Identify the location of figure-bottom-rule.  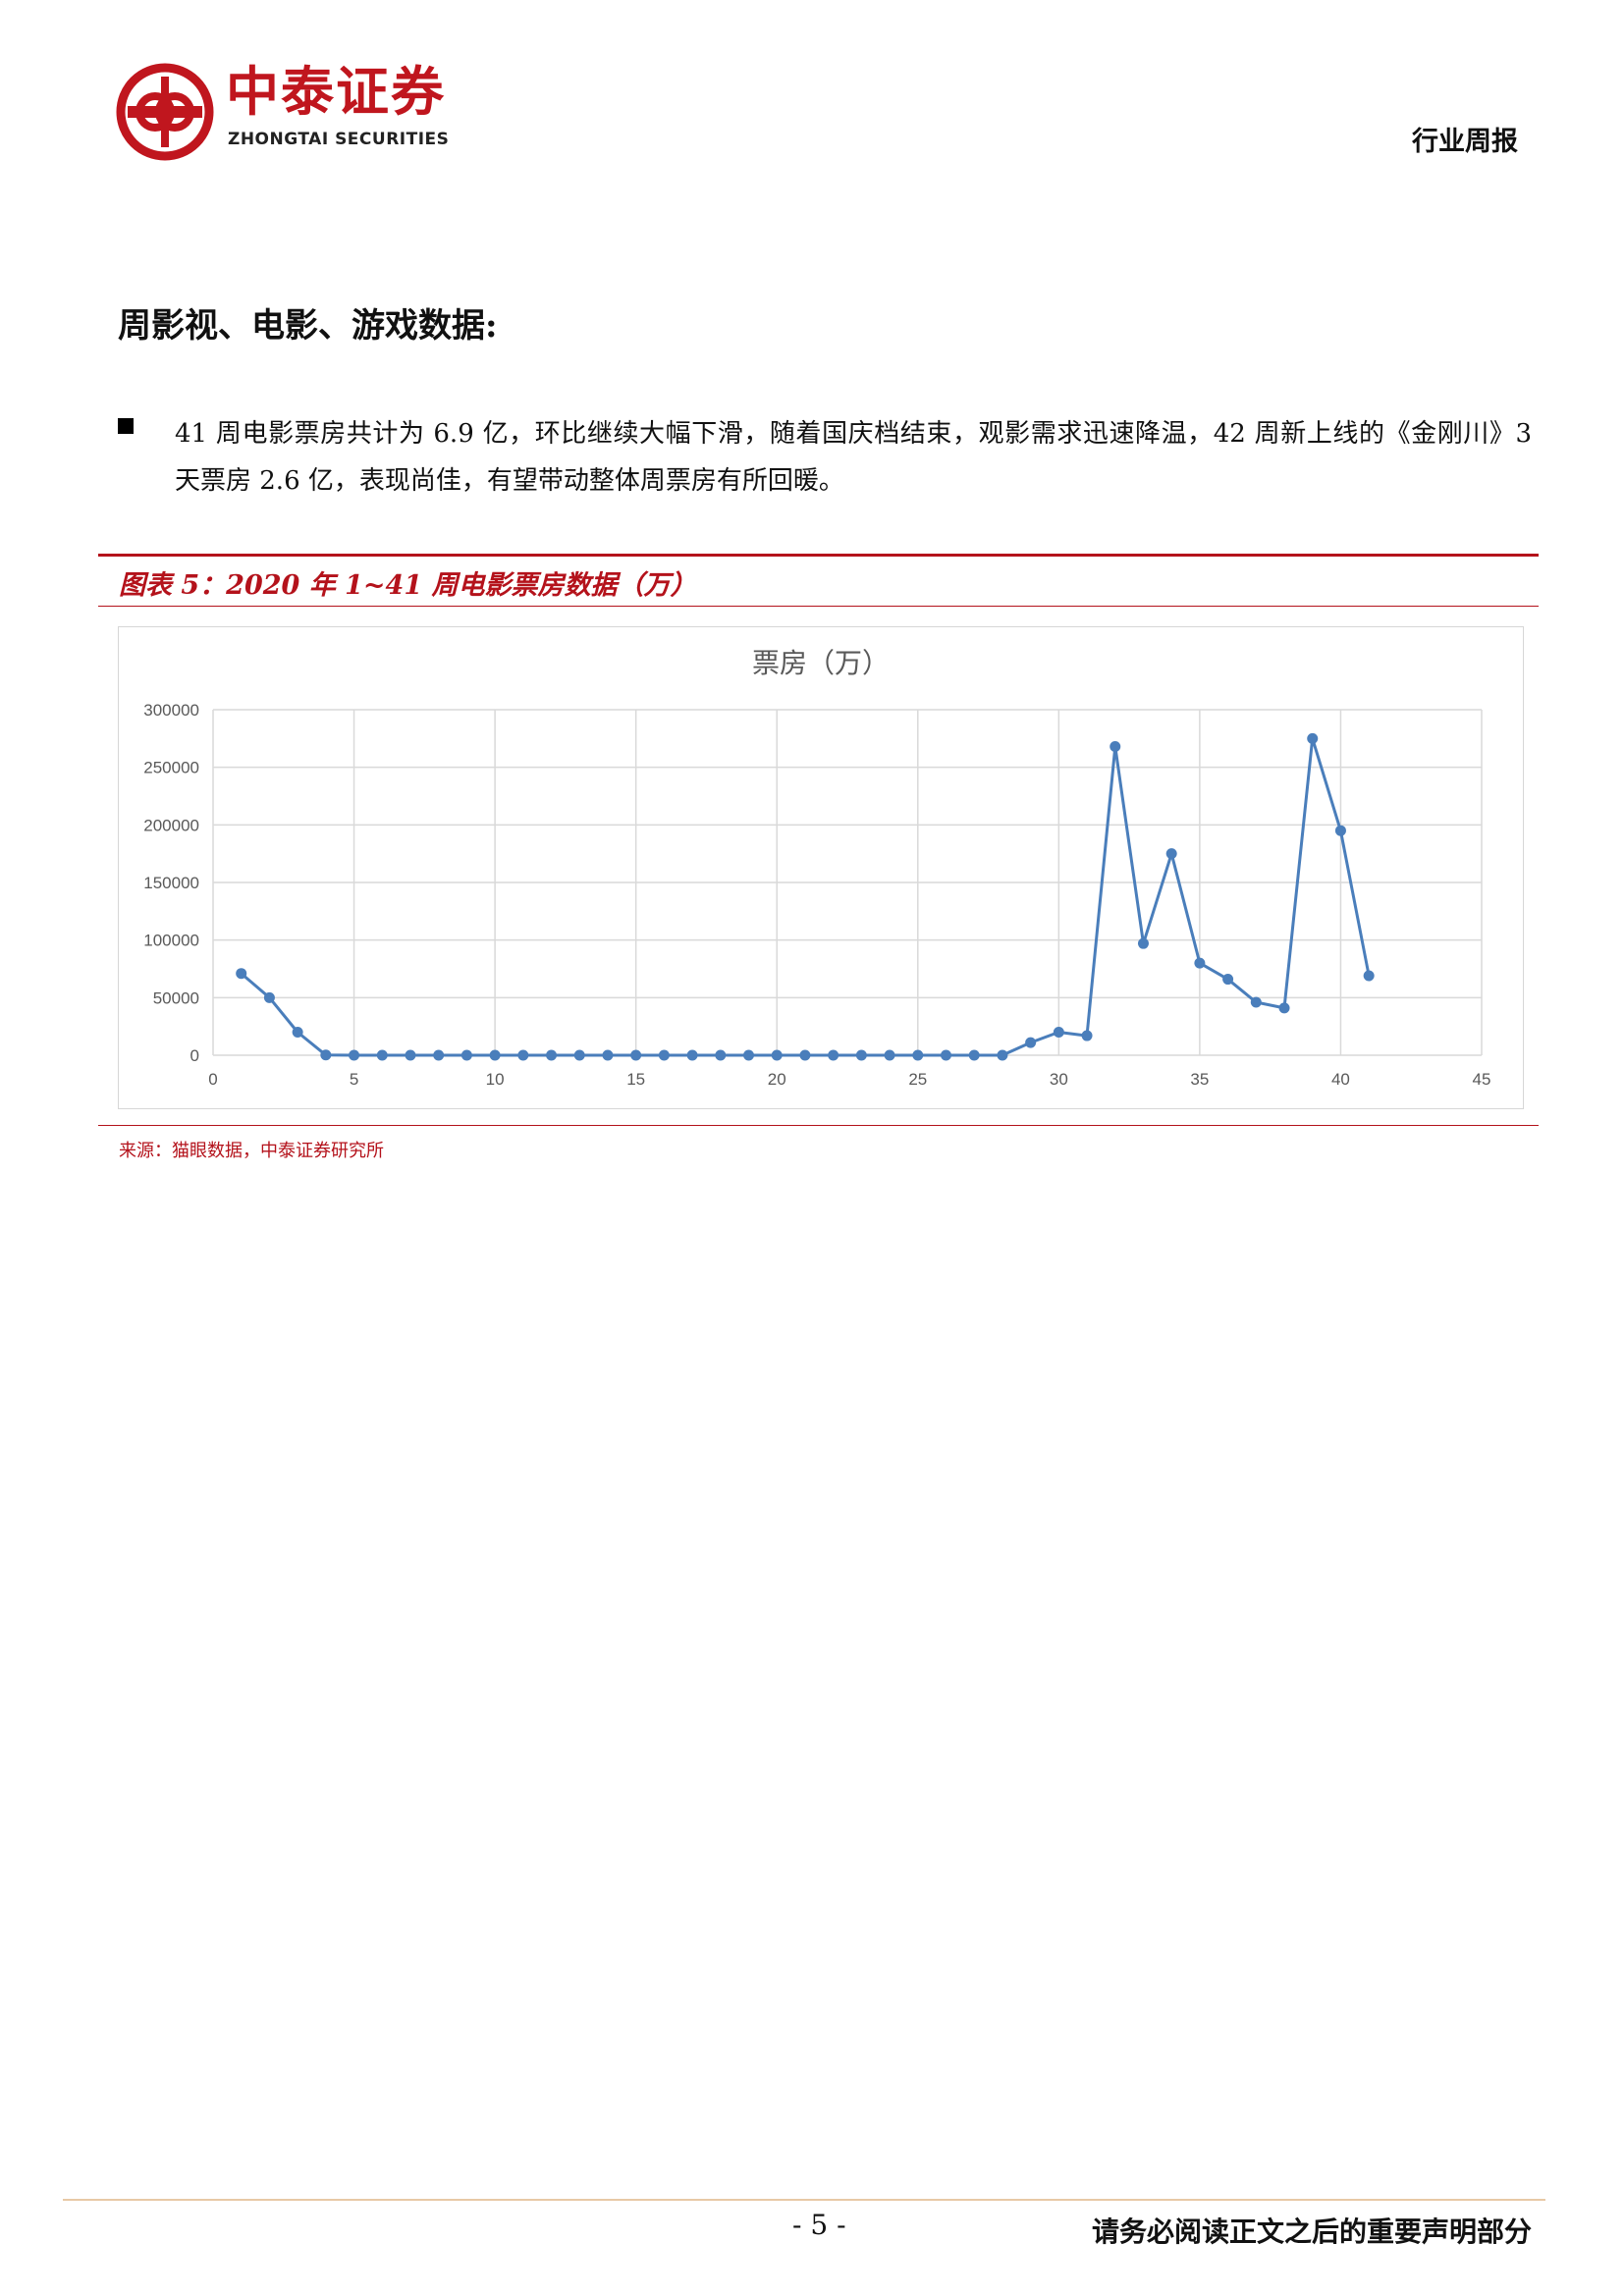
(818, 1125).